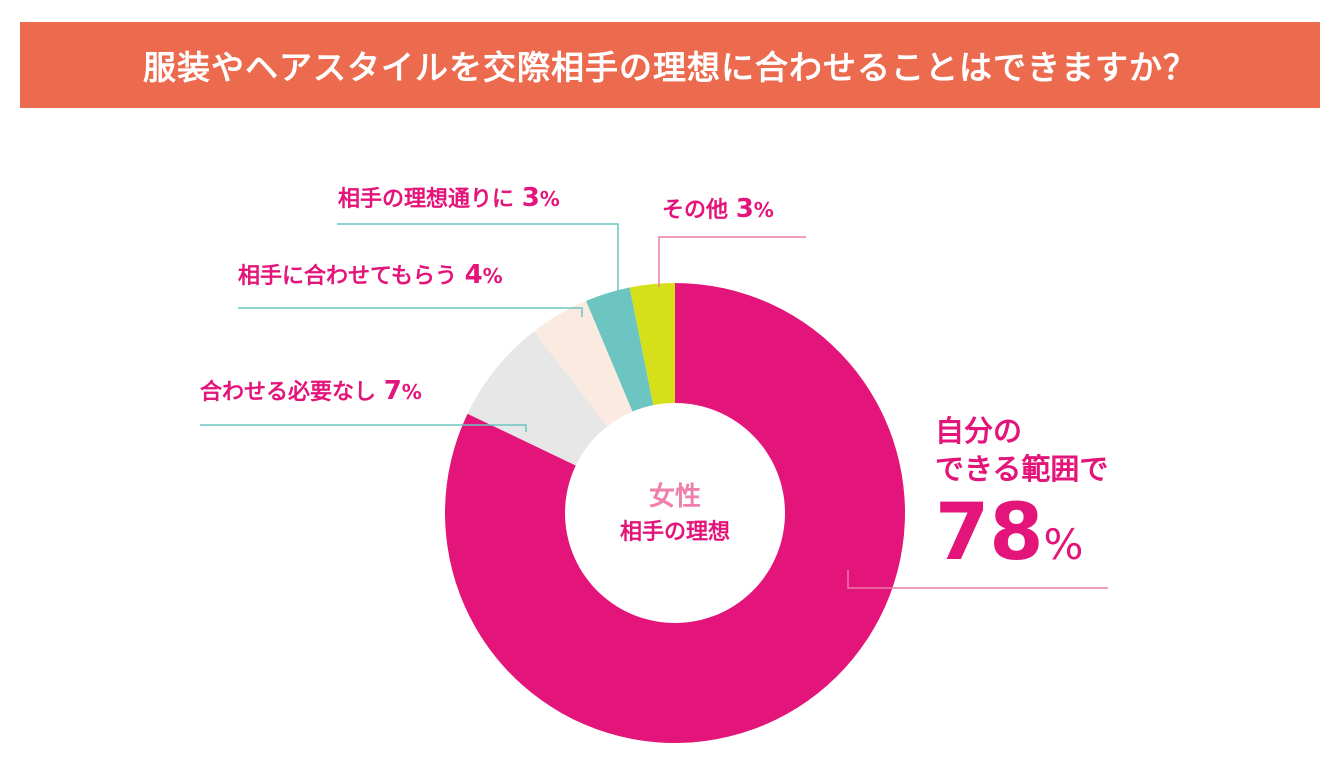 This screenshot has width=1340, height=783. I want to click on leader-line-ideal, so click(478, 257).